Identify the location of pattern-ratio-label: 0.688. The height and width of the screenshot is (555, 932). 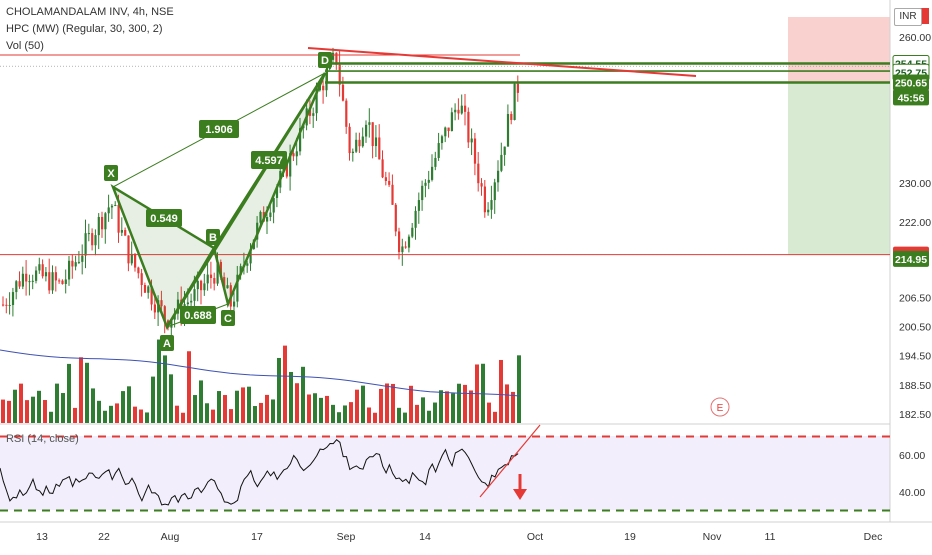
(198, 316).